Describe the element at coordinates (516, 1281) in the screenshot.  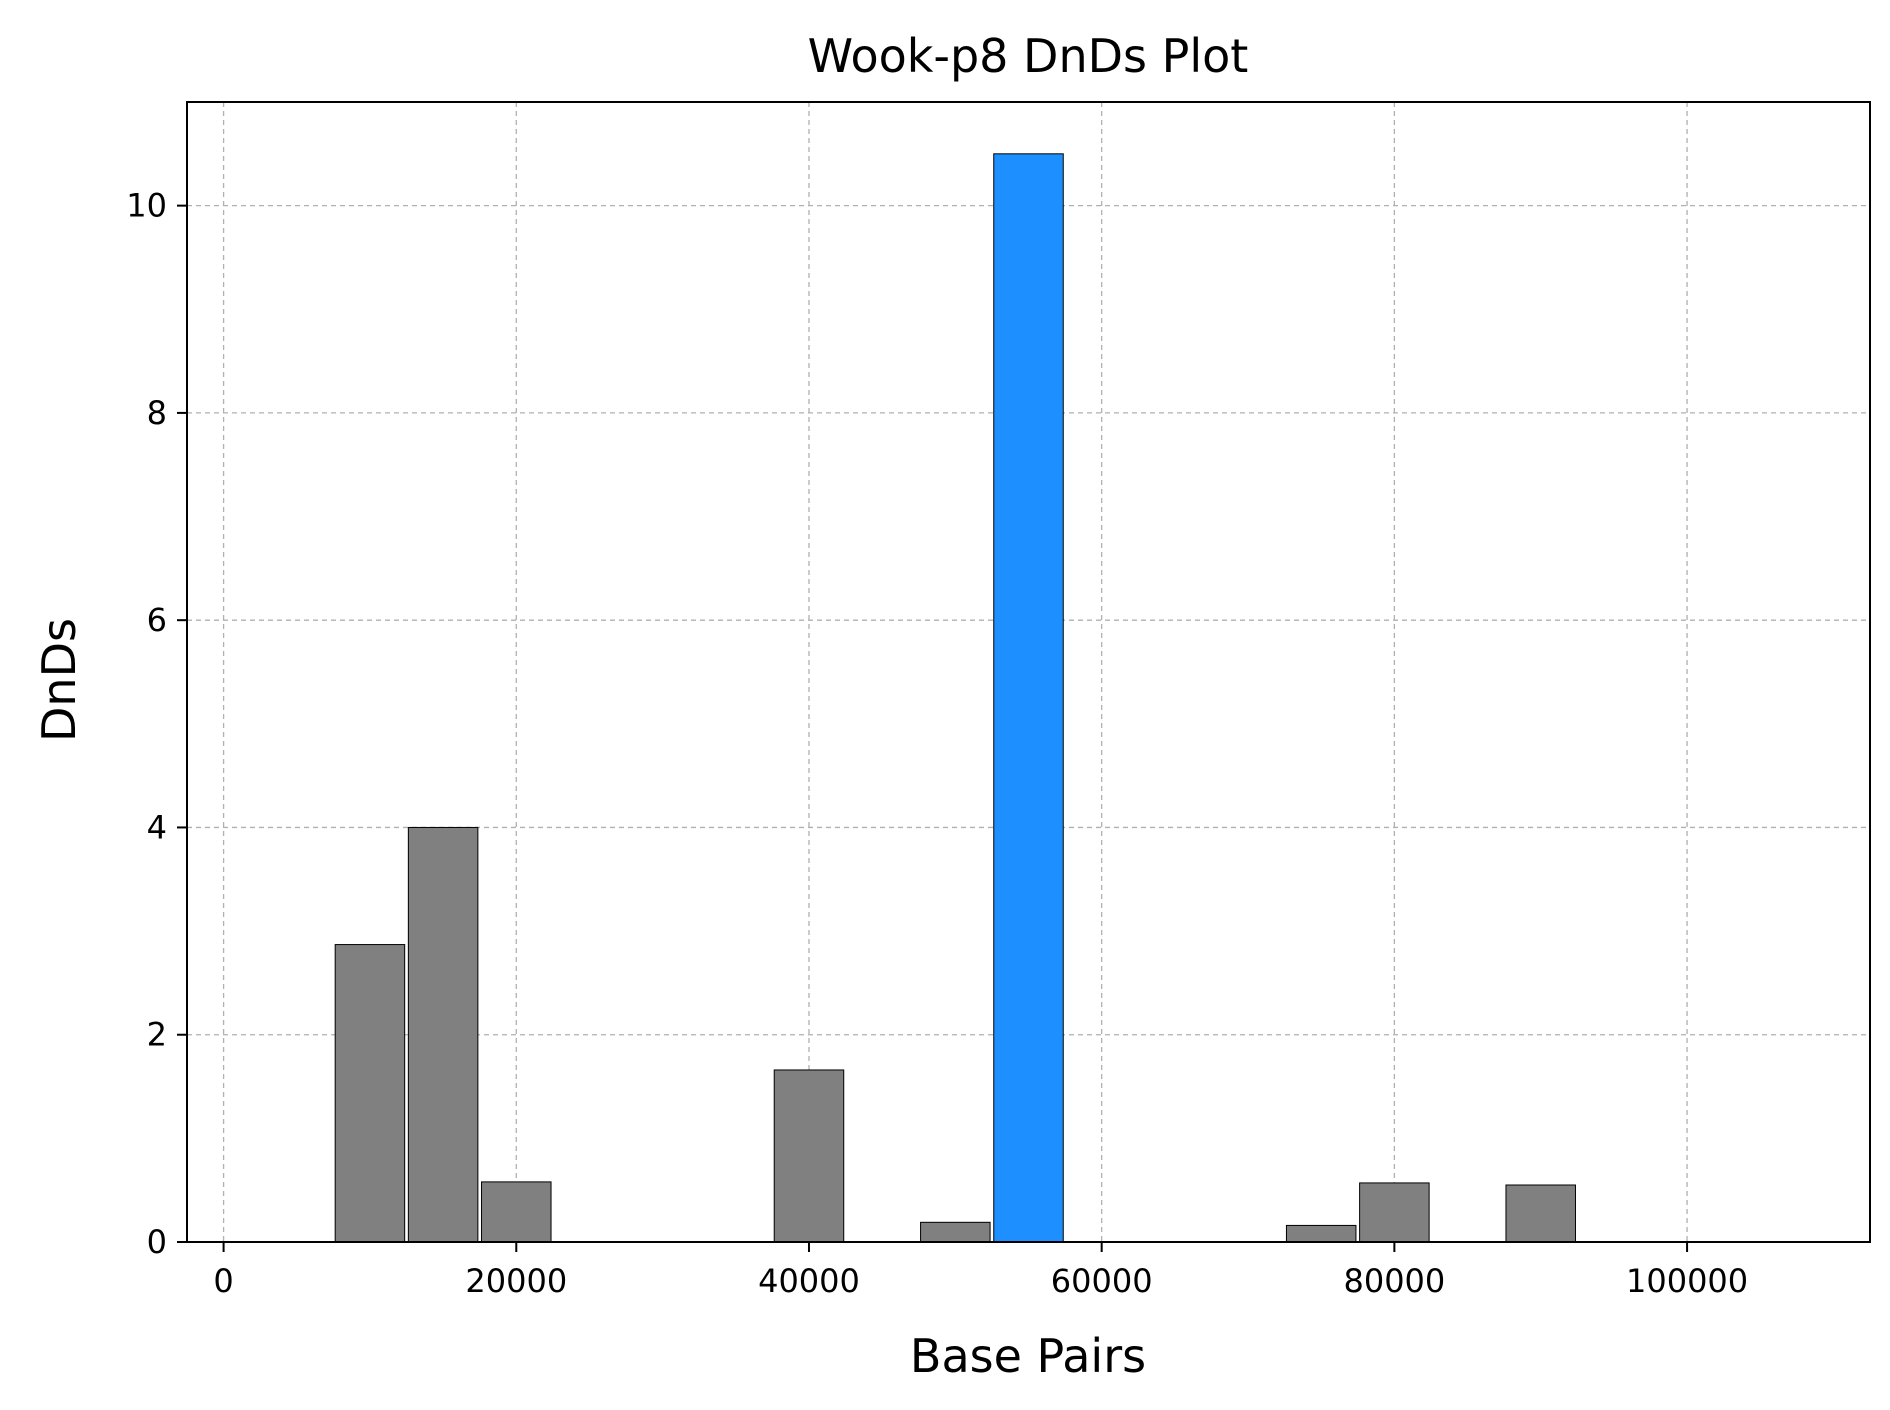
I see `x-tick-label: 20000` at that location.